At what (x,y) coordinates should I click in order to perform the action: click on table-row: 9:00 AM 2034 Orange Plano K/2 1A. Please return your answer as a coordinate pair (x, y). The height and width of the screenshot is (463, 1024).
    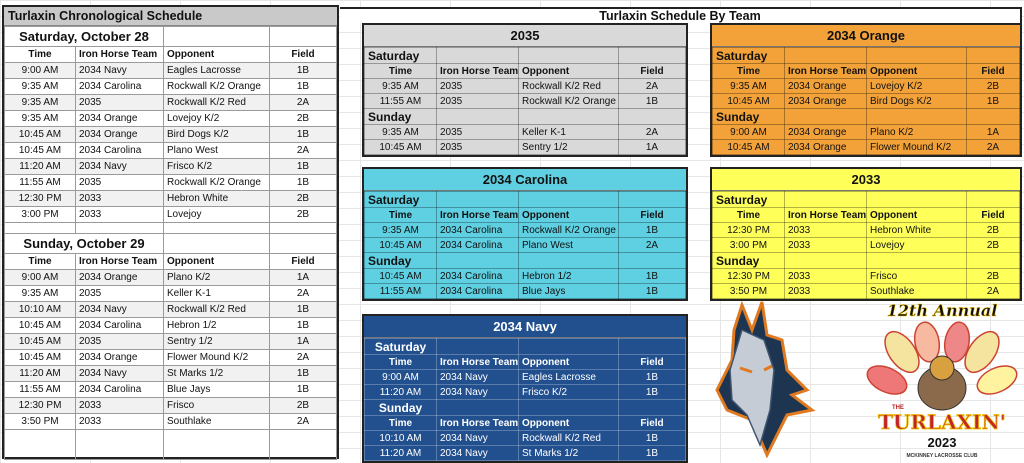
    Looking at the image, I should click on (170, 277).